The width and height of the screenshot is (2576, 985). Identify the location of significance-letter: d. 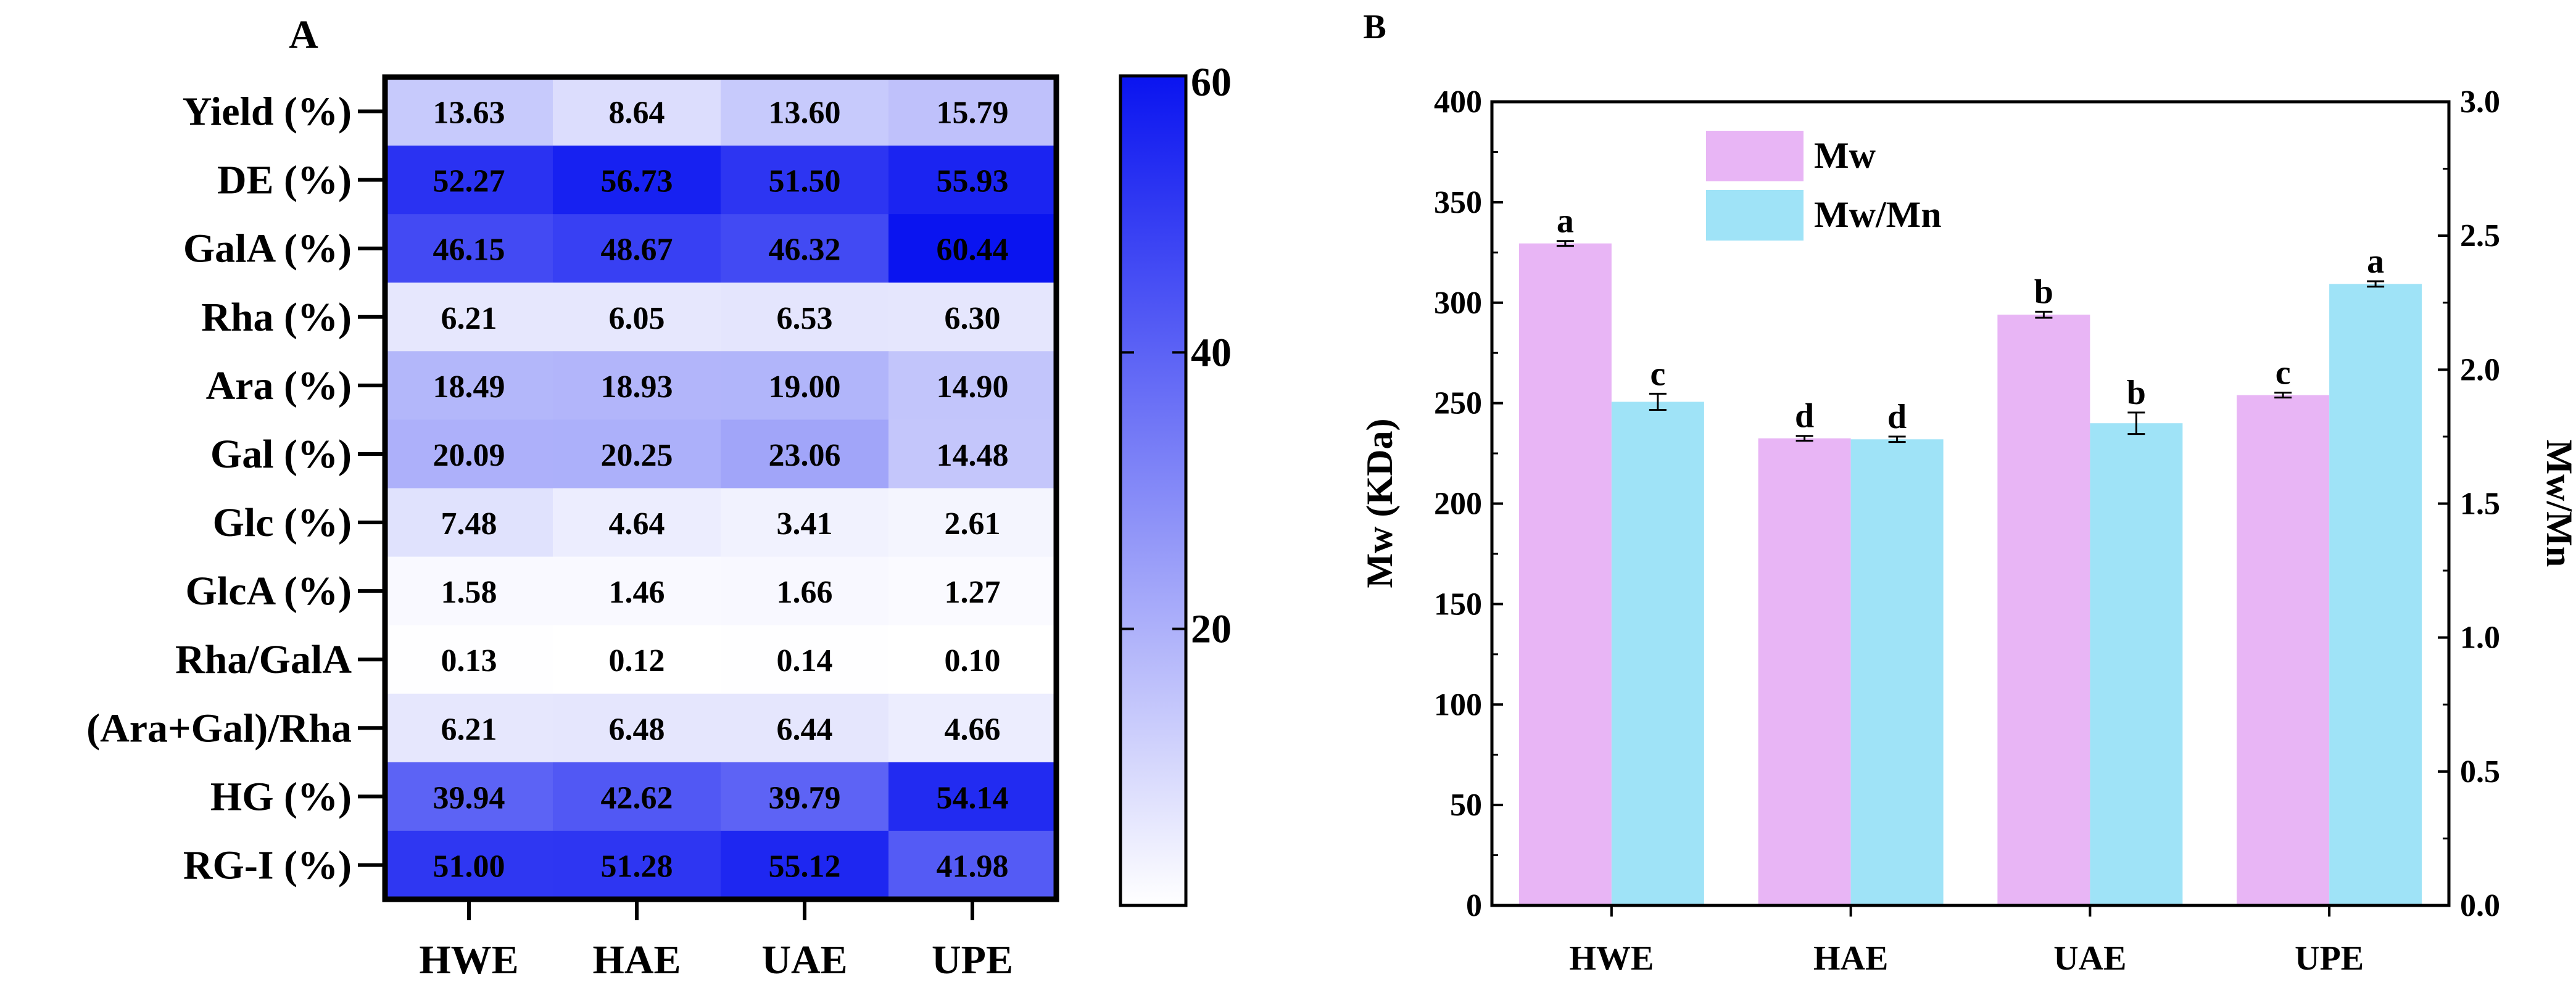
(1804, 416).